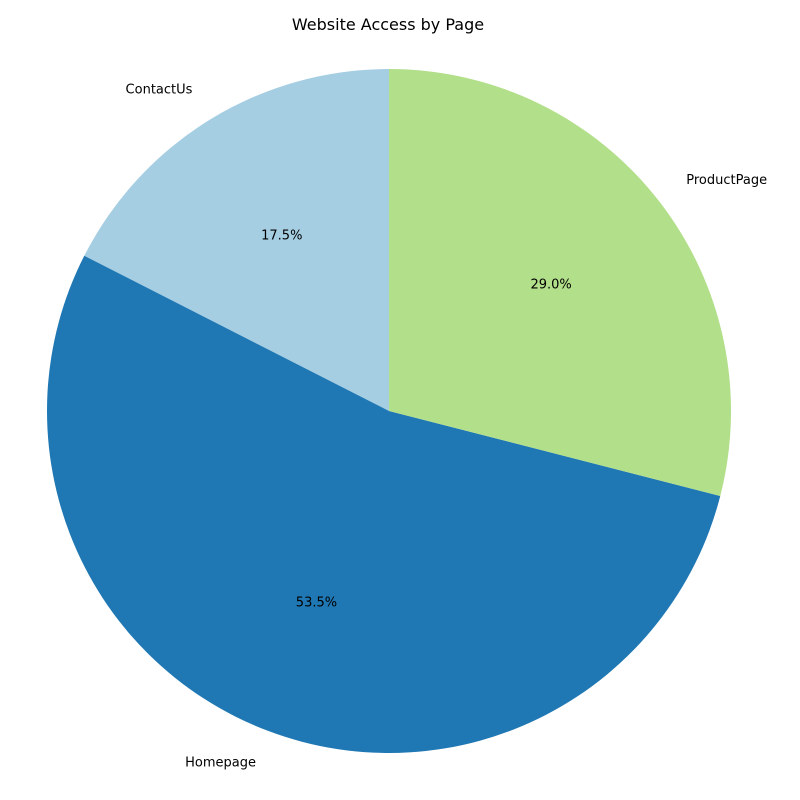 This screenshot has height=800, width=800. I want to click on slice-percent-homepage: 53.5%, so click(316, 602).